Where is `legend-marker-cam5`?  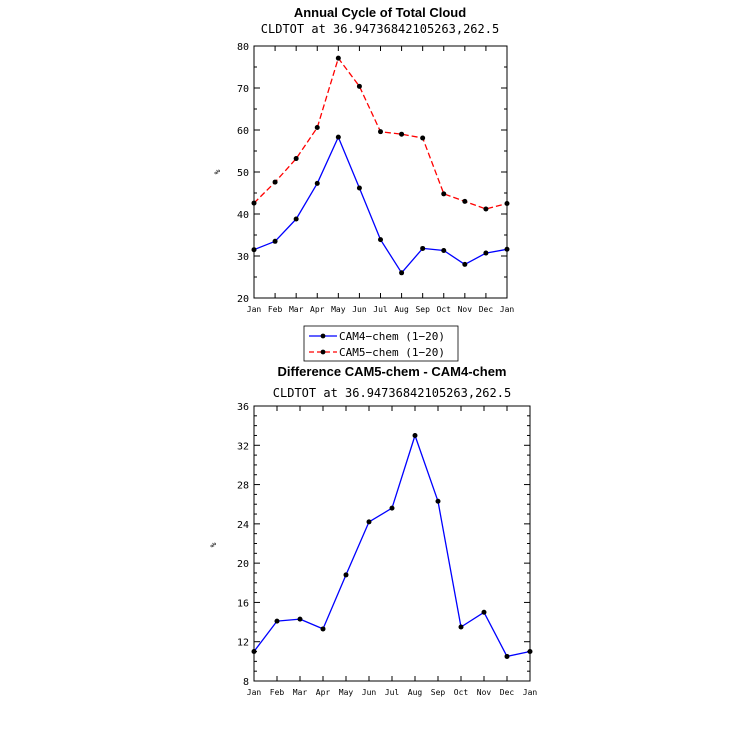
legend-marker-cam5 is located at coordinates (323, 352).